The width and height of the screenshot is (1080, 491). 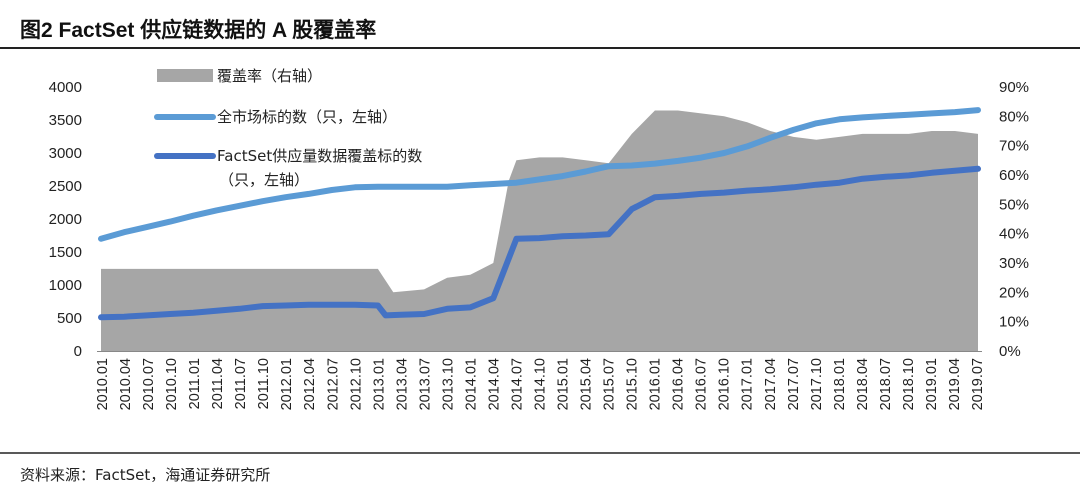 What do you see at coordinates (402, 384) in the screenshot?
I see `x-tick-label: 2013.04` at bounding box center [402, 384].